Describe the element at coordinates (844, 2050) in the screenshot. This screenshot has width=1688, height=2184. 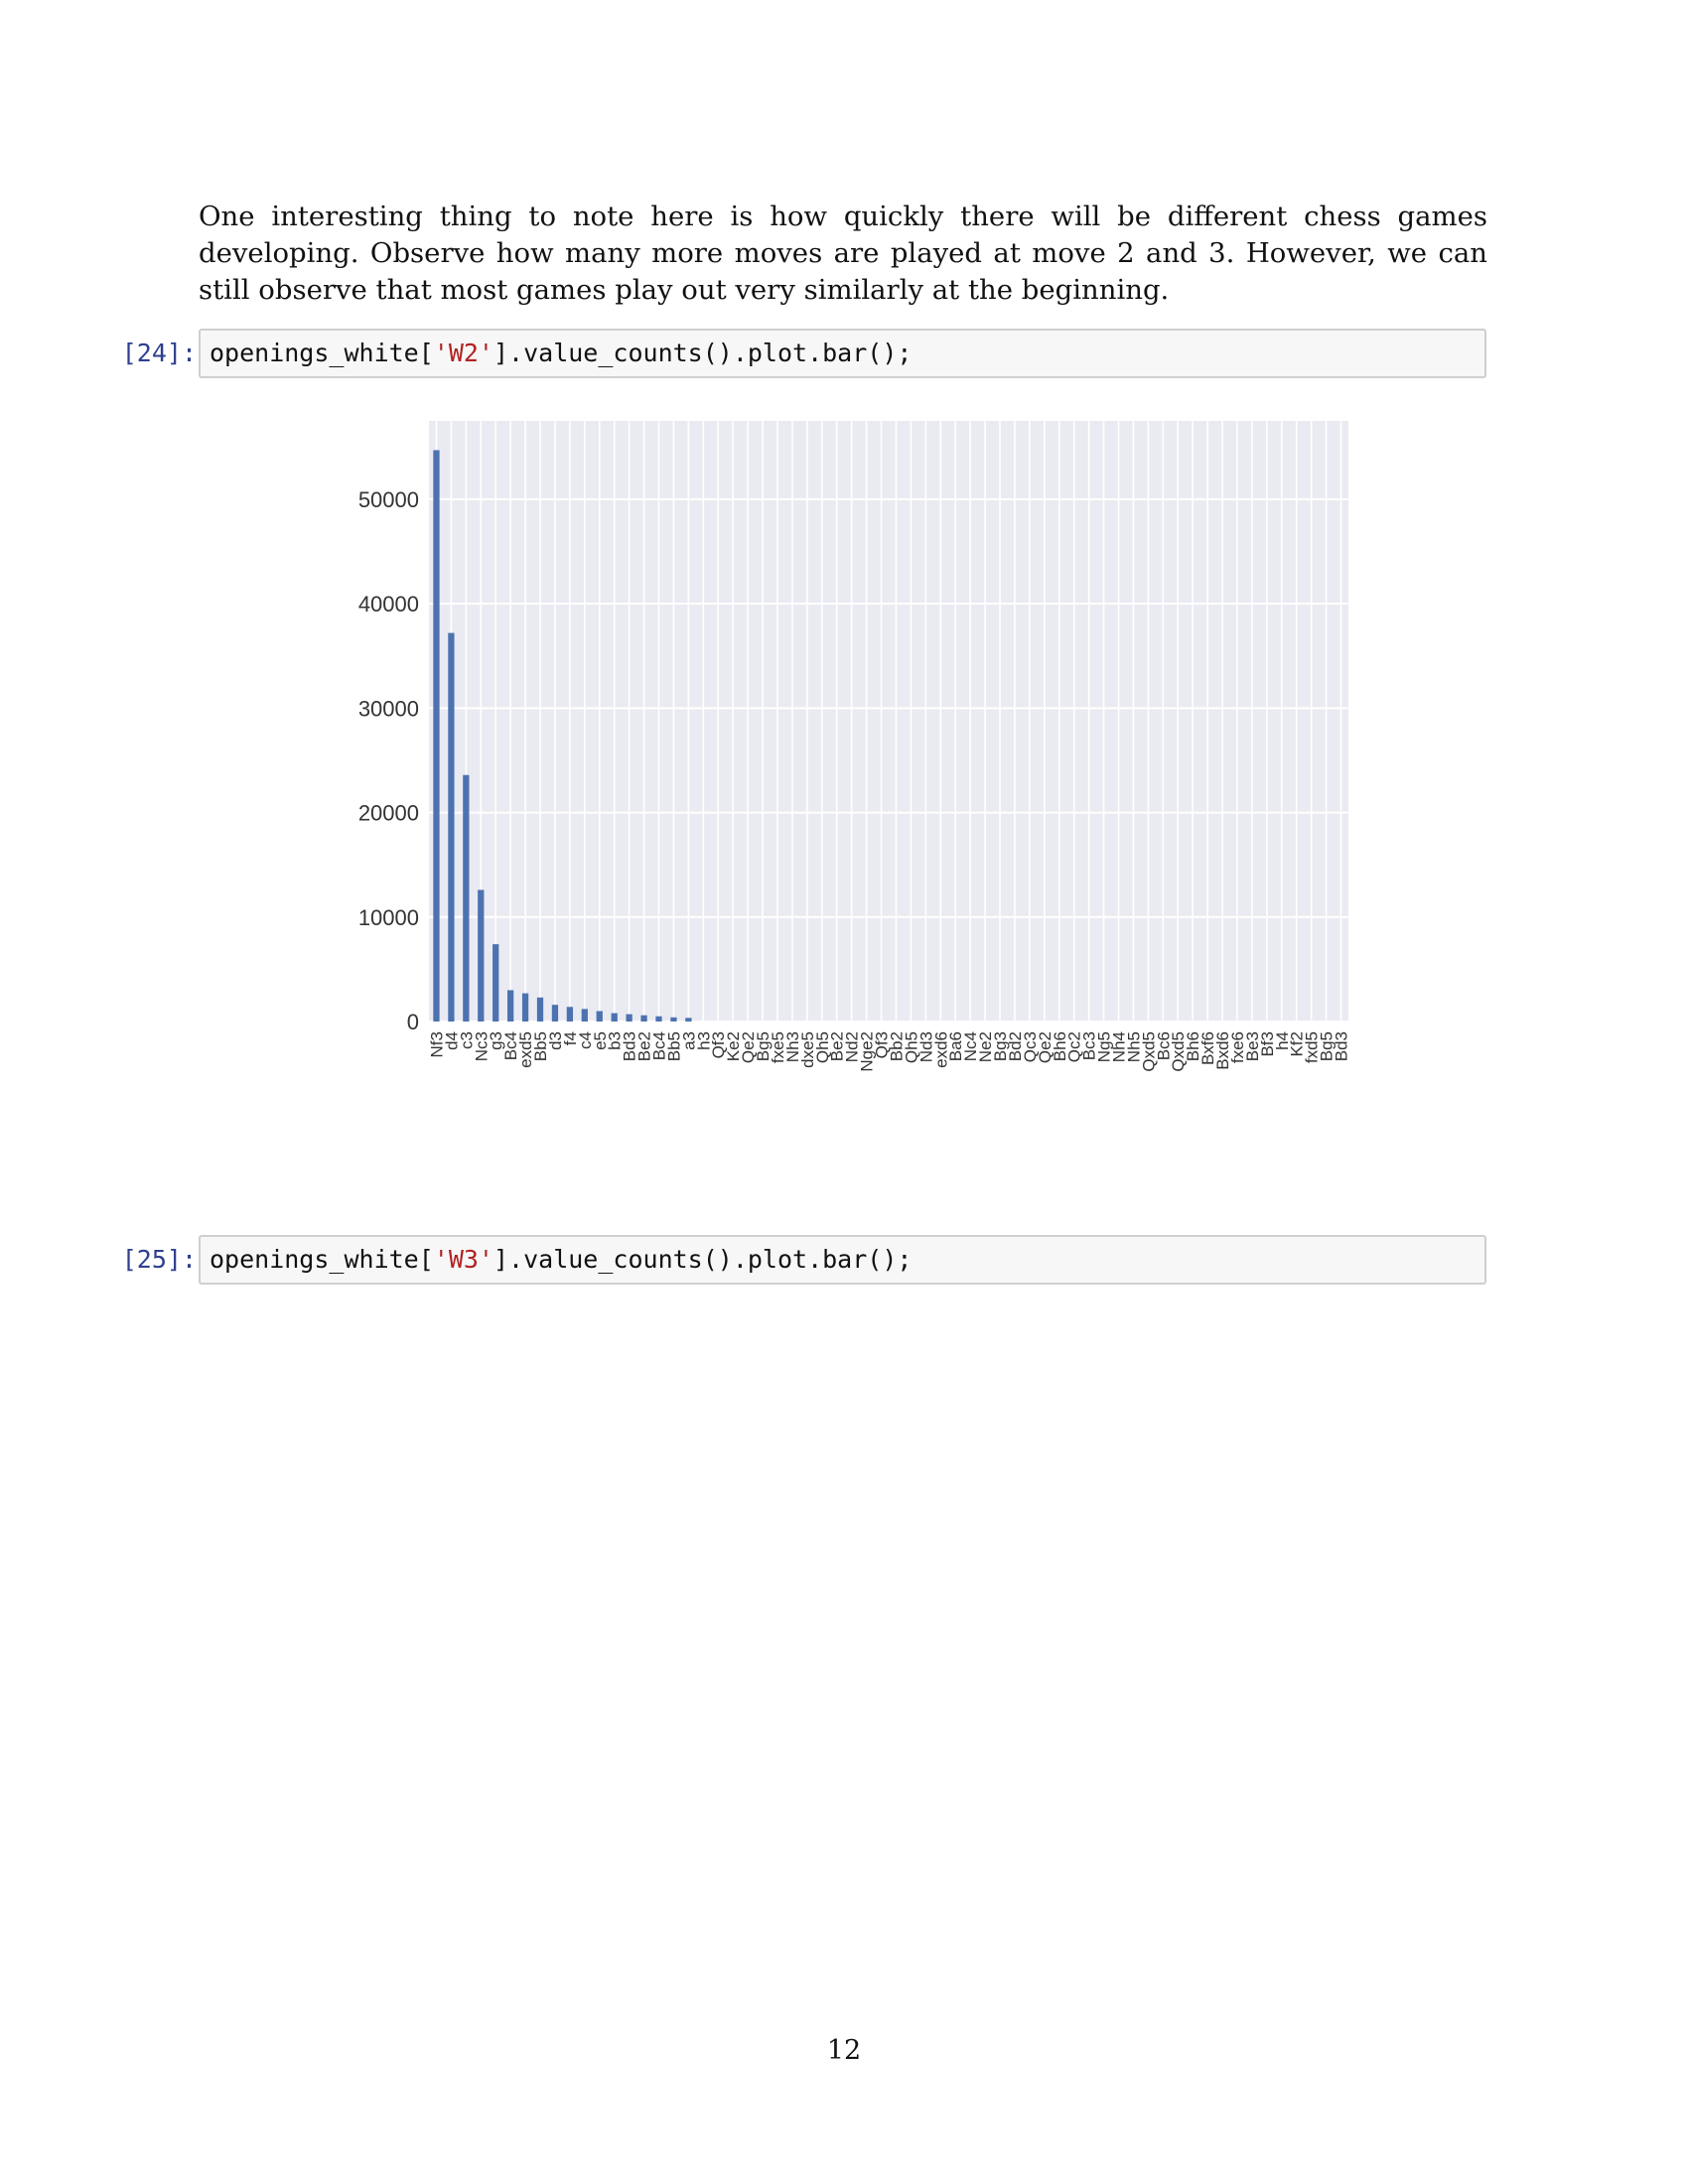
I see `page-number: 12` at that location.